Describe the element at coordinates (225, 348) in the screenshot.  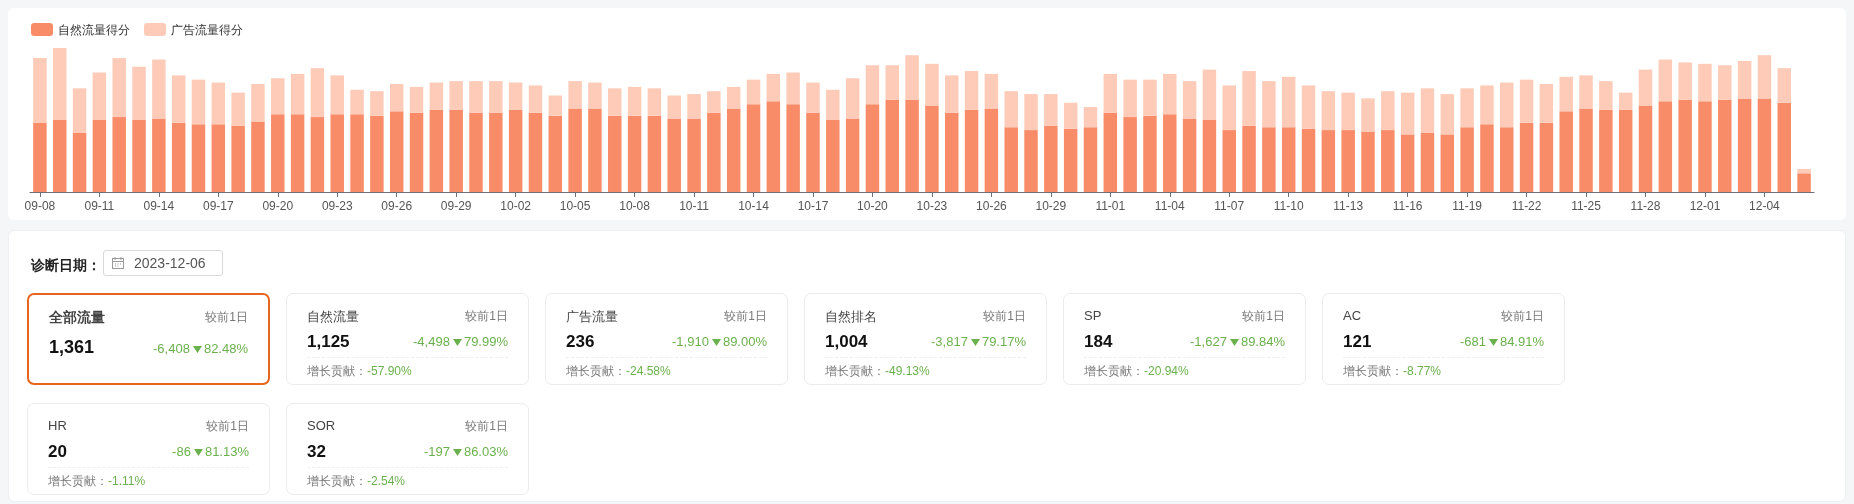
I see `text: 82.48%` at that location.